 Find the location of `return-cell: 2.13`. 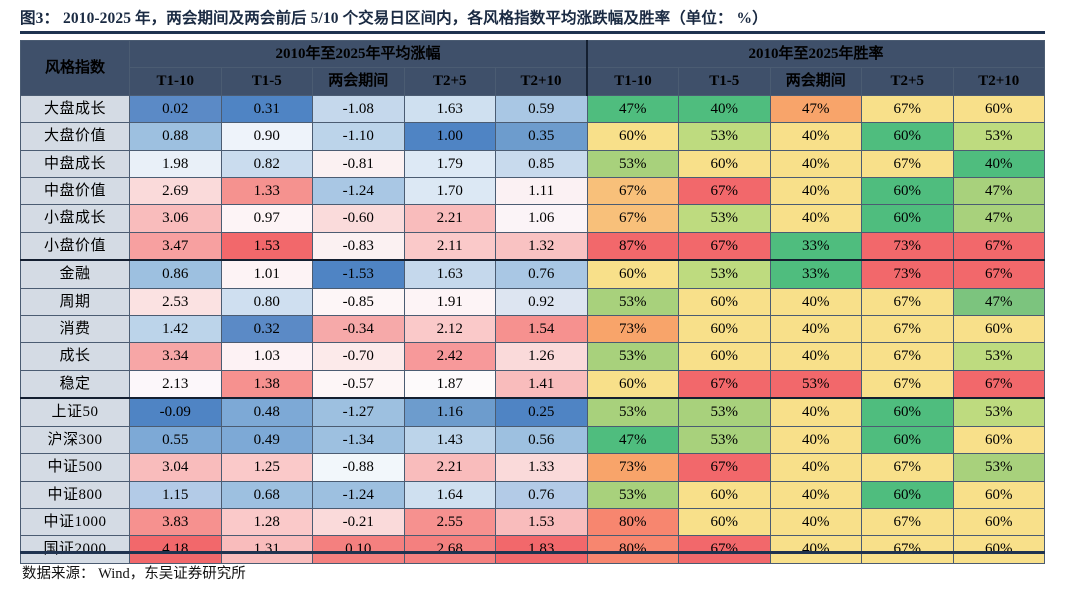

return-cell: 2.13 is located at coordinates (175, 384).